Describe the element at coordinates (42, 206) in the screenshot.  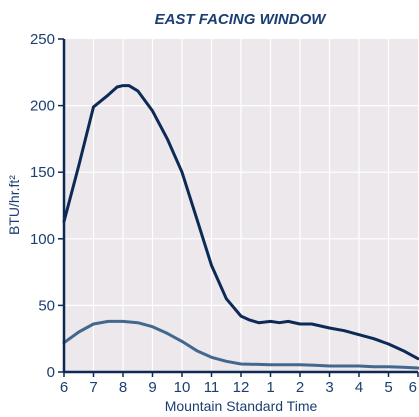
I see `y-tick-labels: 0 50 100 150 200 250` at that location.